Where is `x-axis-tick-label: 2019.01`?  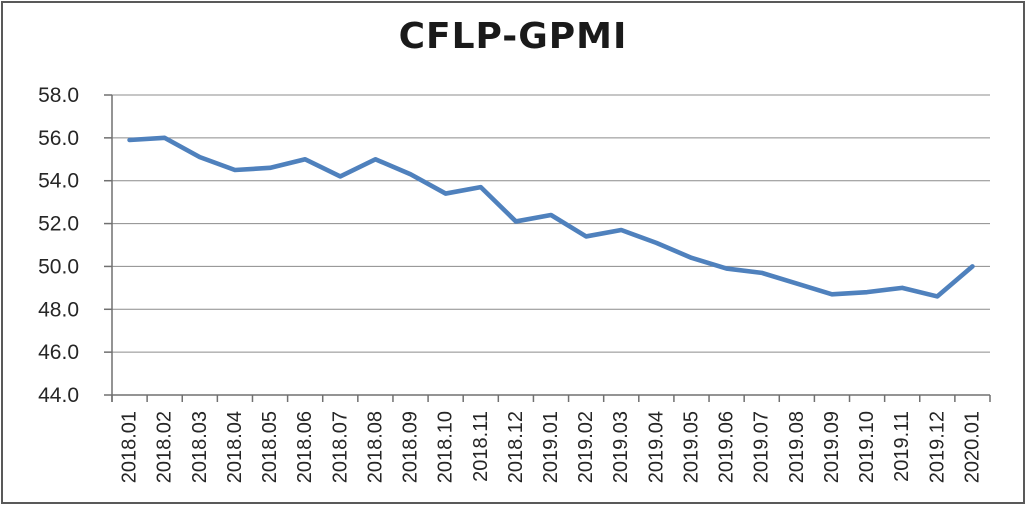 x-axis-tick-label: 2019.01 is located at coordinates (551, 447).